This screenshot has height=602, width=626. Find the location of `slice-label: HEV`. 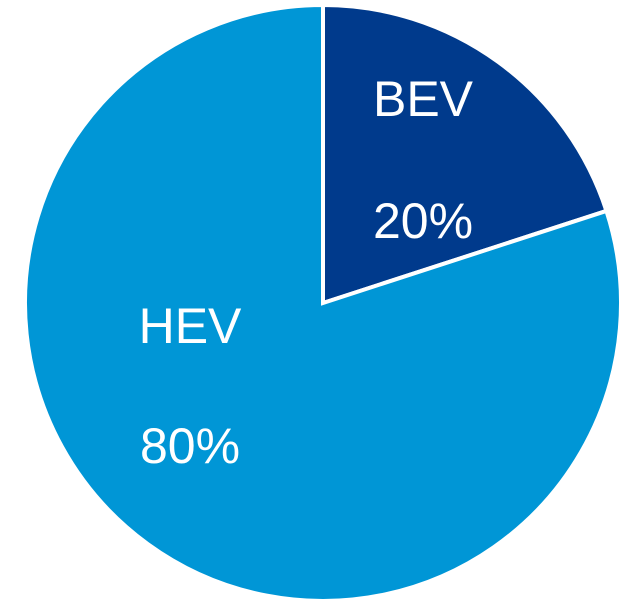

slice-label: HEV is located at coordinates (190, 326).